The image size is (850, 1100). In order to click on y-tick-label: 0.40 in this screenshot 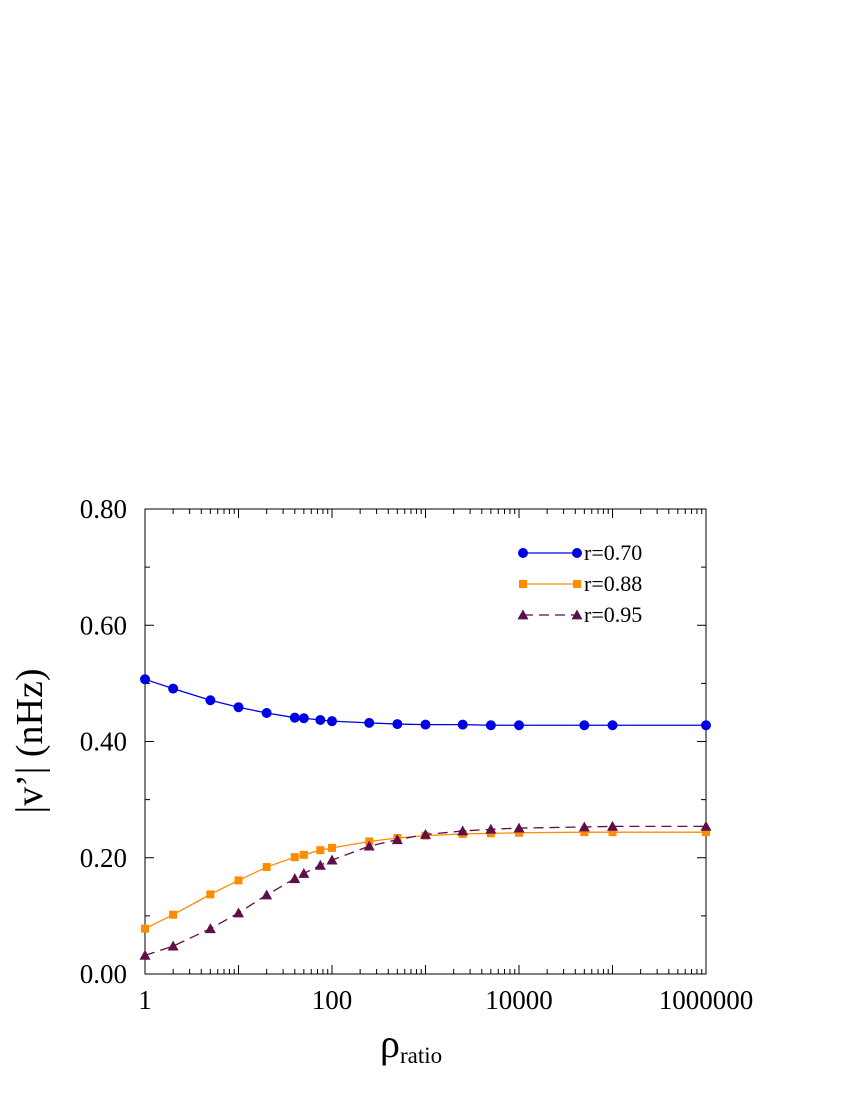, I will do `click(103, 742)`.